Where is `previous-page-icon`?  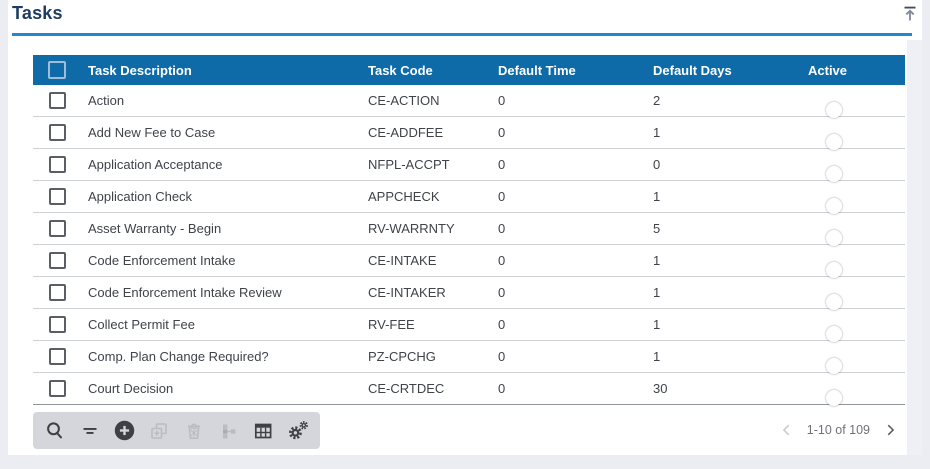 previous-page-icon is located at coordinates (787, 430).